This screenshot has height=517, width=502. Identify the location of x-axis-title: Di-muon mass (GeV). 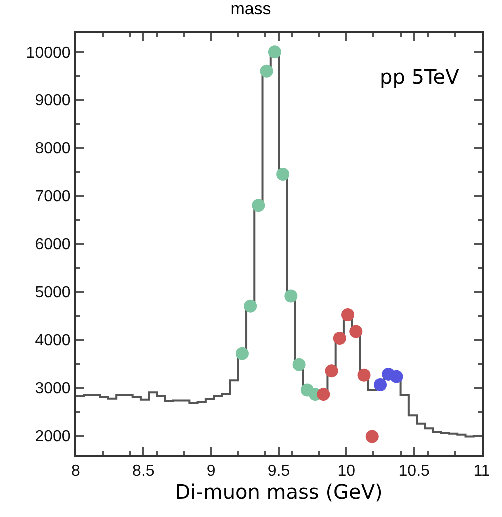
(279, 492).